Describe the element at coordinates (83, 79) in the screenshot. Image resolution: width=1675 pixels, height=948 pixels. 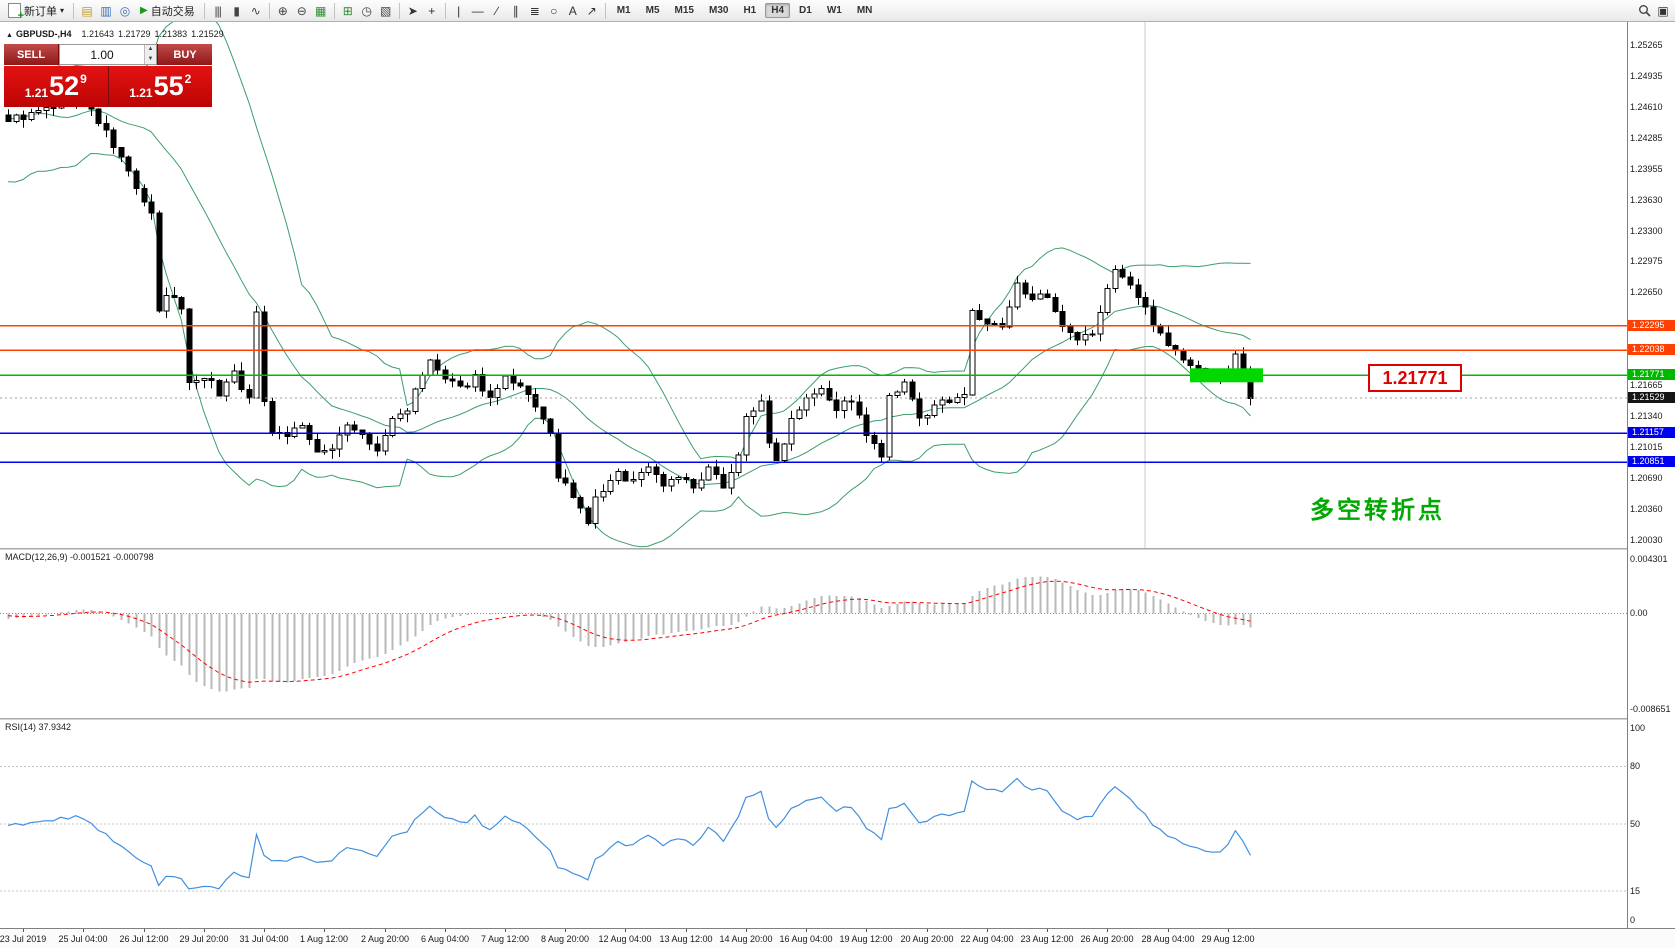
I see `sell-price-sup: 9` at that location.